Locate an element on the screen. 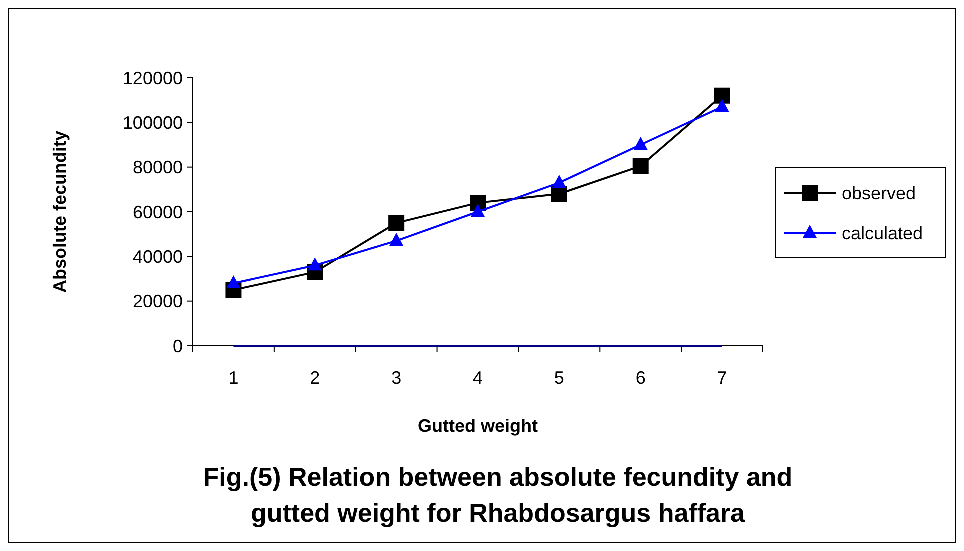 The height and width of the screenshot is (551, 964). x-tick-label: 7 is located at coordinates (722, 378).